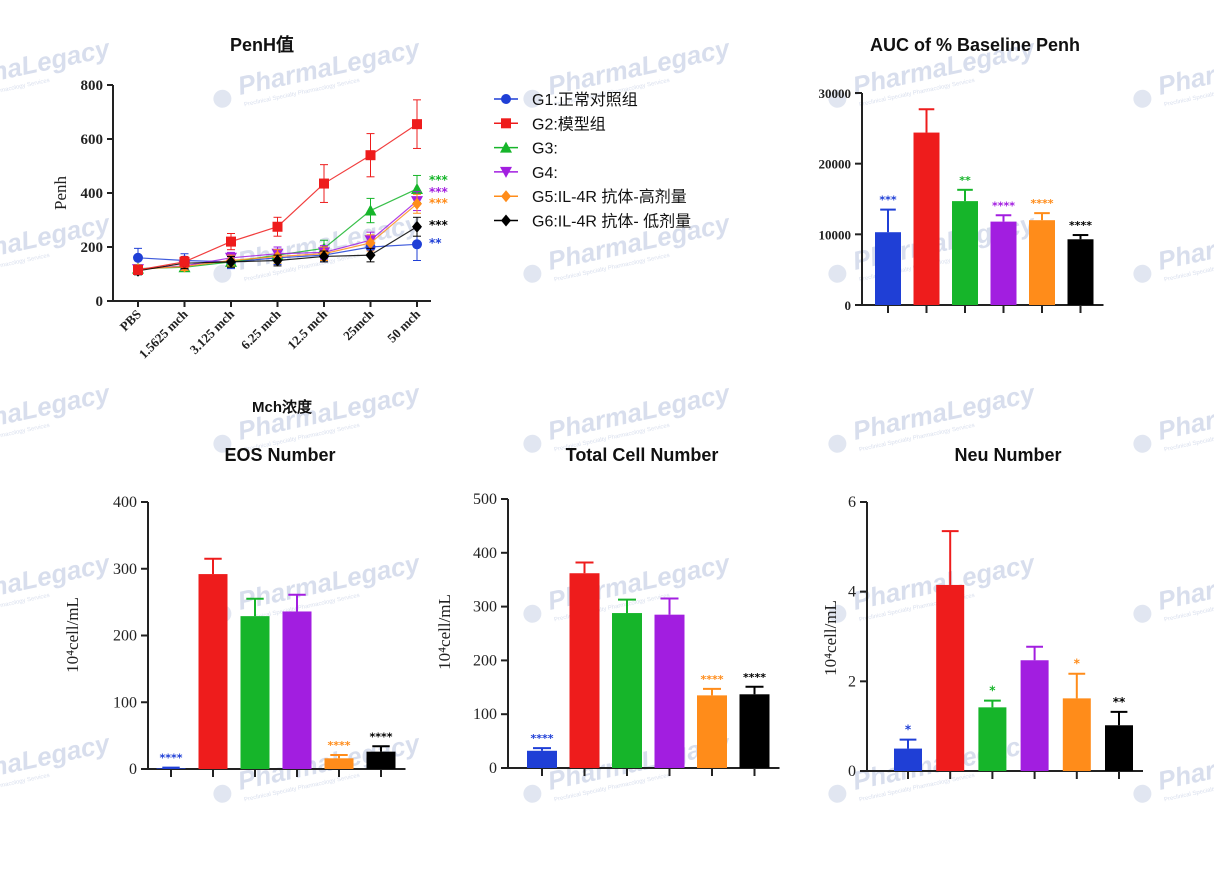 The width and height of the screenshot is (1214, 872). Describe the element at coordinates (754, 731) in the screenshot. I see `total-bar-g6` at that location.